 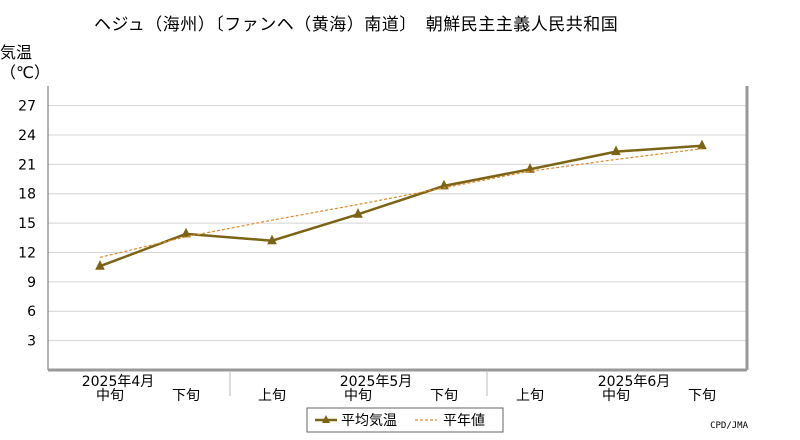 I want to click on y-tick-label: 15, so click(x=27, y=224).